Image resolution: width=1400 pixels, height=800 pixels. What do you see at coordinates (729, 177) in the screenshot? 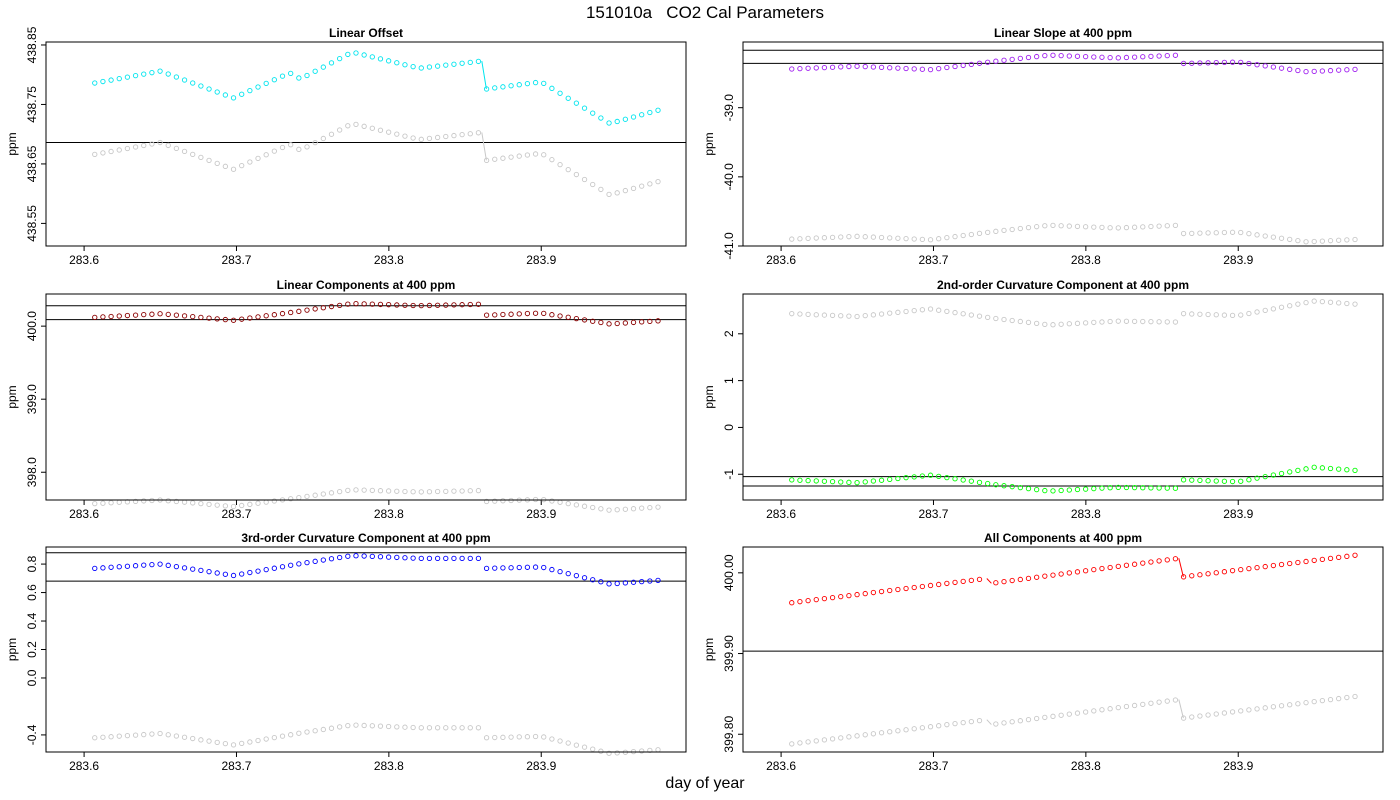
I see `y-tick-label: -40.0` at bounding box center [729, 177].